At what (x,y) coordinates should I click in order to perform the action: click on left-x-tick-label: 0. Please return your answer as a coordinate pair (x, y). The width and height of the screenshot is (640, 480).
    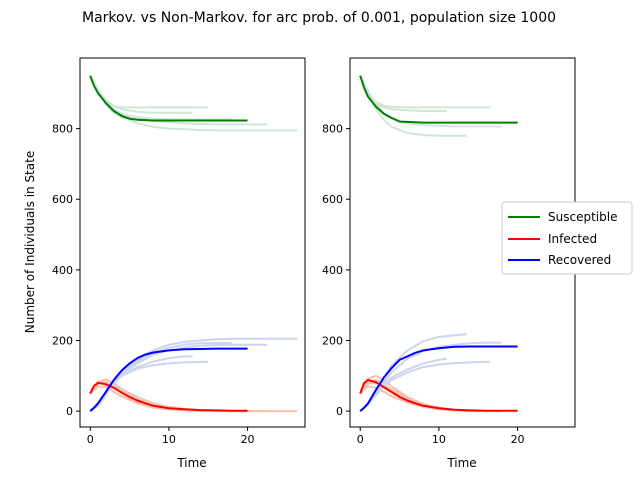
    Looking at the image, I should click on (90, 439).